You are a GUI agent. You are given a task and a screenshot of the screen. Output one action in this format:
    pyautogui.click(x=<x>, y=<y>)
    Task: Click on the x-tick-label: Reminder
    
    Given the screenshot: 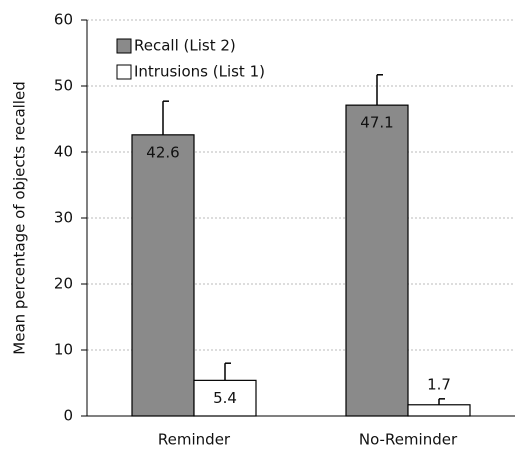 What is the action you would take?
    pyautogui.click(x=194, y=440)
    